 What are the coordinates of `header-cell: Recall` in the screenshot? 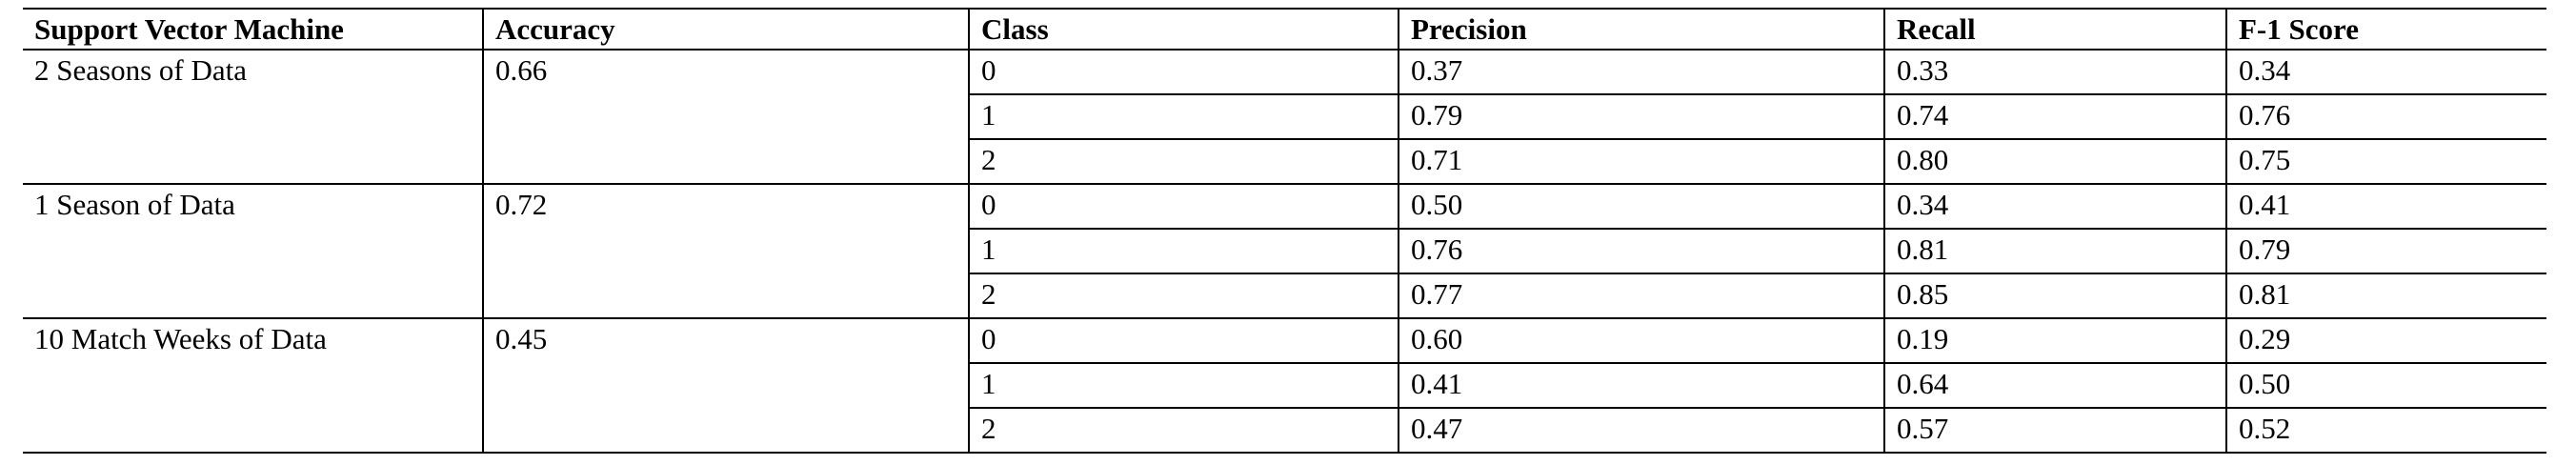 It's located at (2055, 30).